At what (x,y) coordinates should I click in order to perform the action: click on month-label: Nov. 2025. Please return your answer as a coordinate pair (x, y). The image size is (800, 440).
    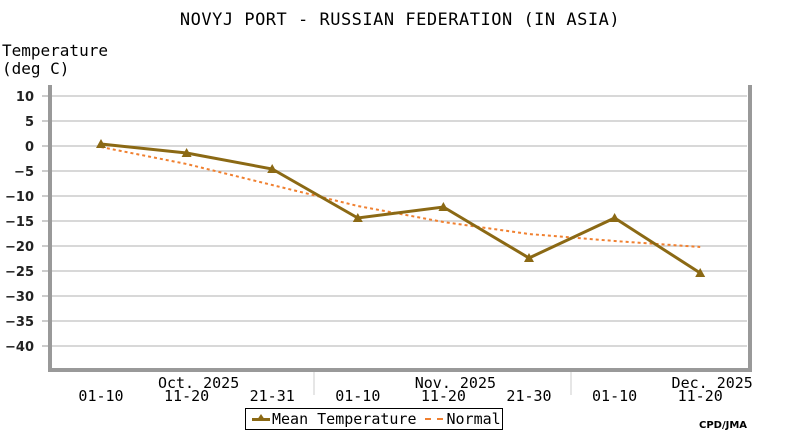
    Looking at the image, I should click on (455, 383).